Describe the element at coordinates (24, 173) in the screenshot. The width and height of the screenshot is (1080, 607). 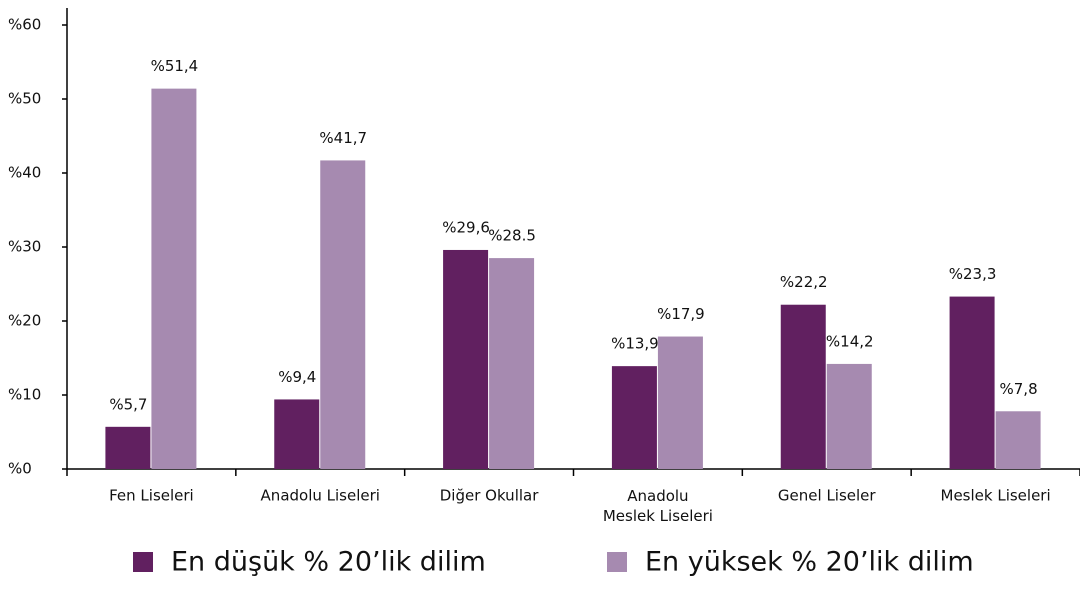
I see `y-tick-label: %40` at that location.